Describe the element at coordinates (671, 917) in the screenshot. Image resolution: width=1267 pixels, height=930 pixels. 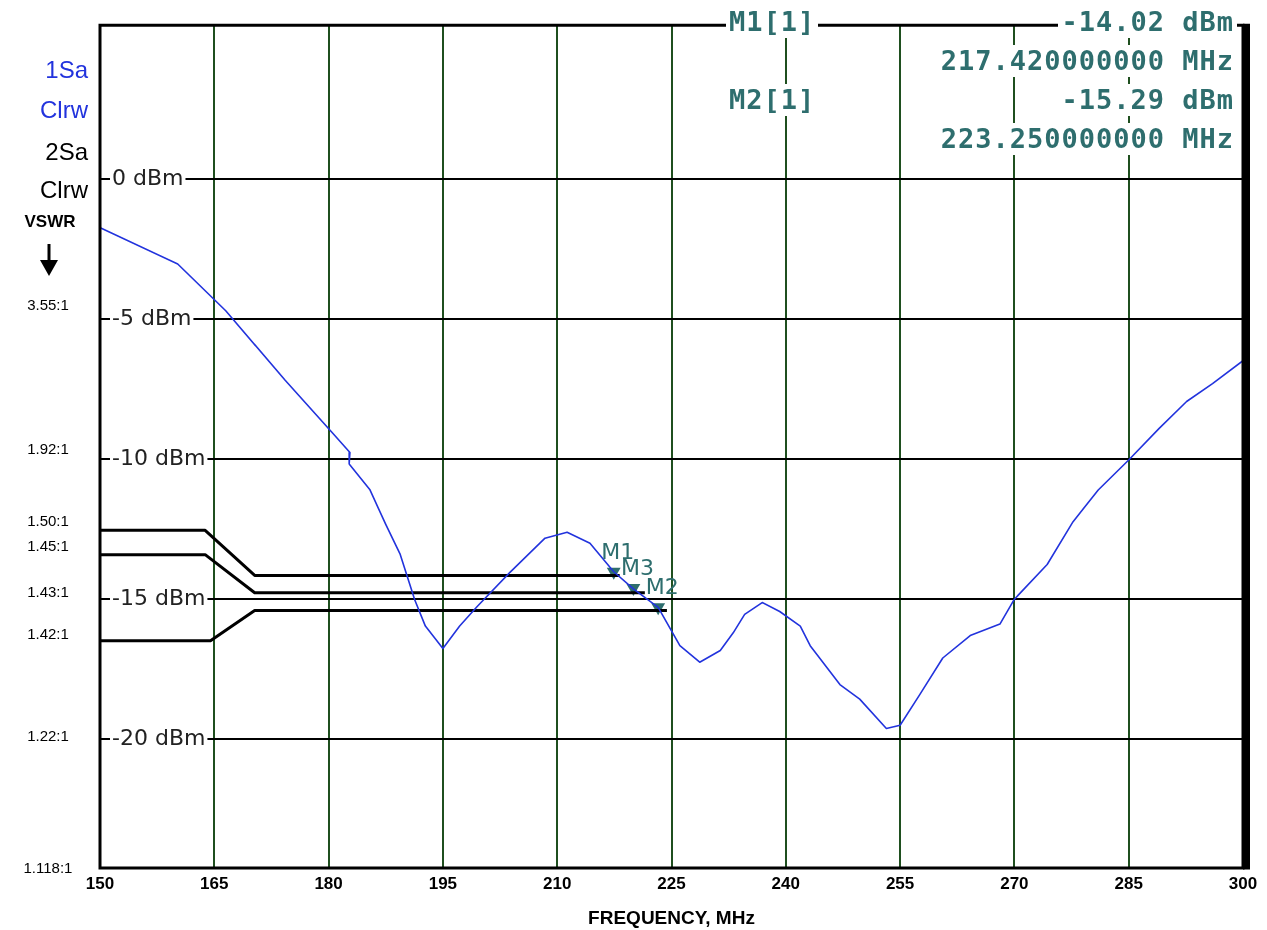
I see `x-axis-title: FREQUENCY, MHz` at that location.